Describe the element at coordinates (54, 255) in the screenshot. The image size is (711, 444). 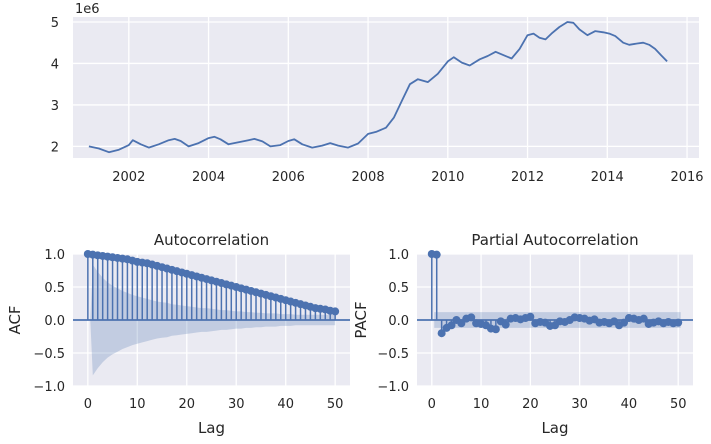
I see `acf-y-tick-label: 1.0` at that location.